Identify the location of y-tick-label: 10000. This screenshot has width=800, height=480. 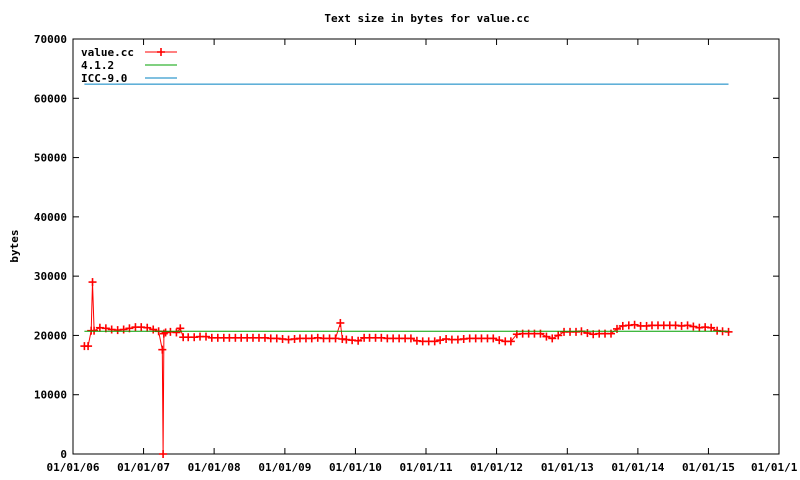
(50, 395).